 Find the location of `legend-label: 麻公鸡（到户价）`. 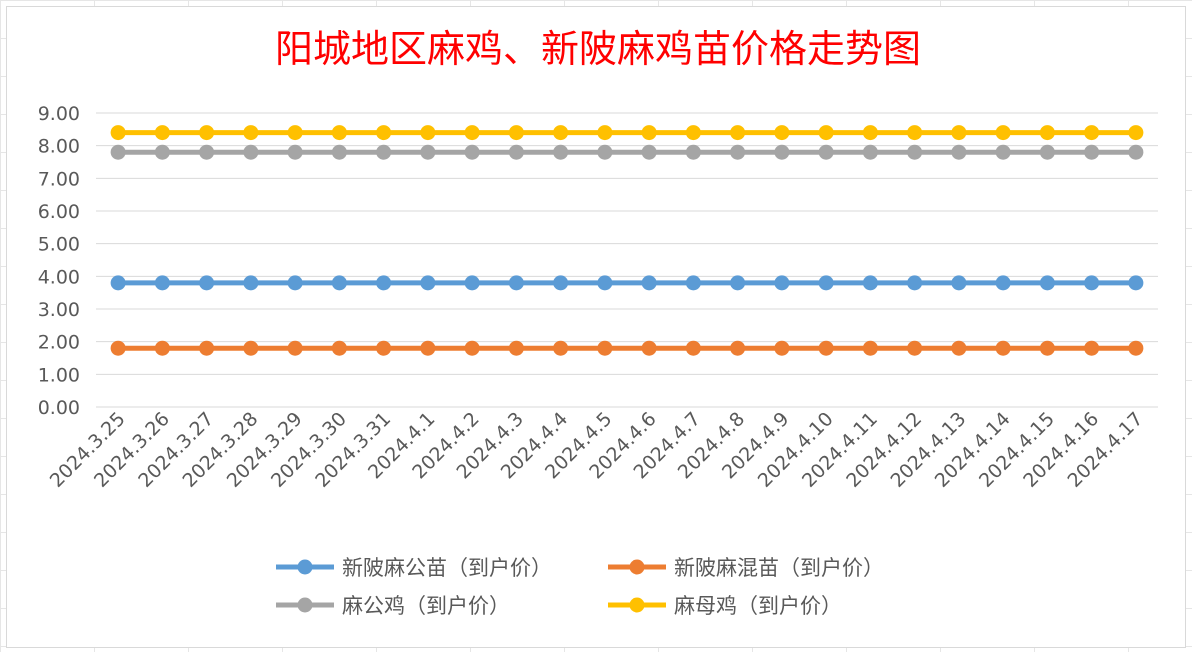

legend-label: 麻公鸡（到户价） is located at coordinates (426, 606).